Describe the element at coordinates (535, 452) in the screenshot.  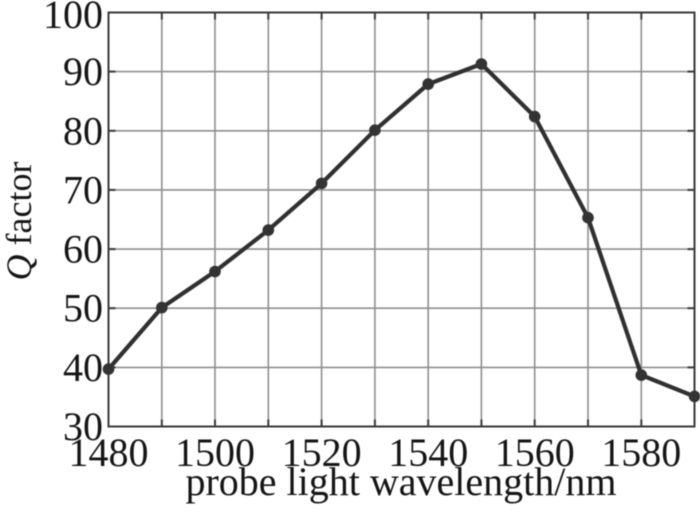
I see `svg-text: 1560` at that location.